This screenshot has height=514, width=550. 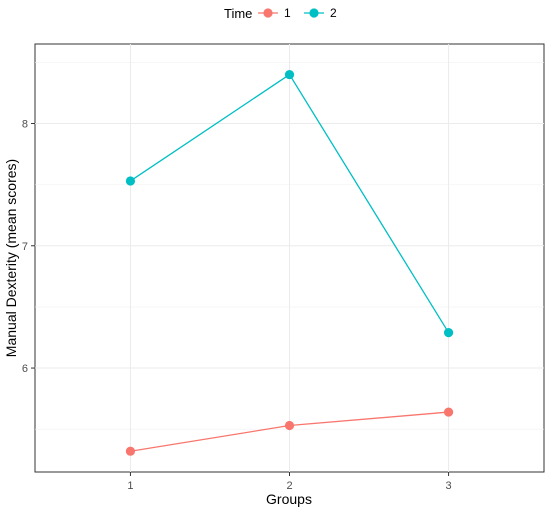 What do you see at coordinates (320, 13) in the screenshot?
I see `legend-item-2: 2` at bounding box center [320, 13].